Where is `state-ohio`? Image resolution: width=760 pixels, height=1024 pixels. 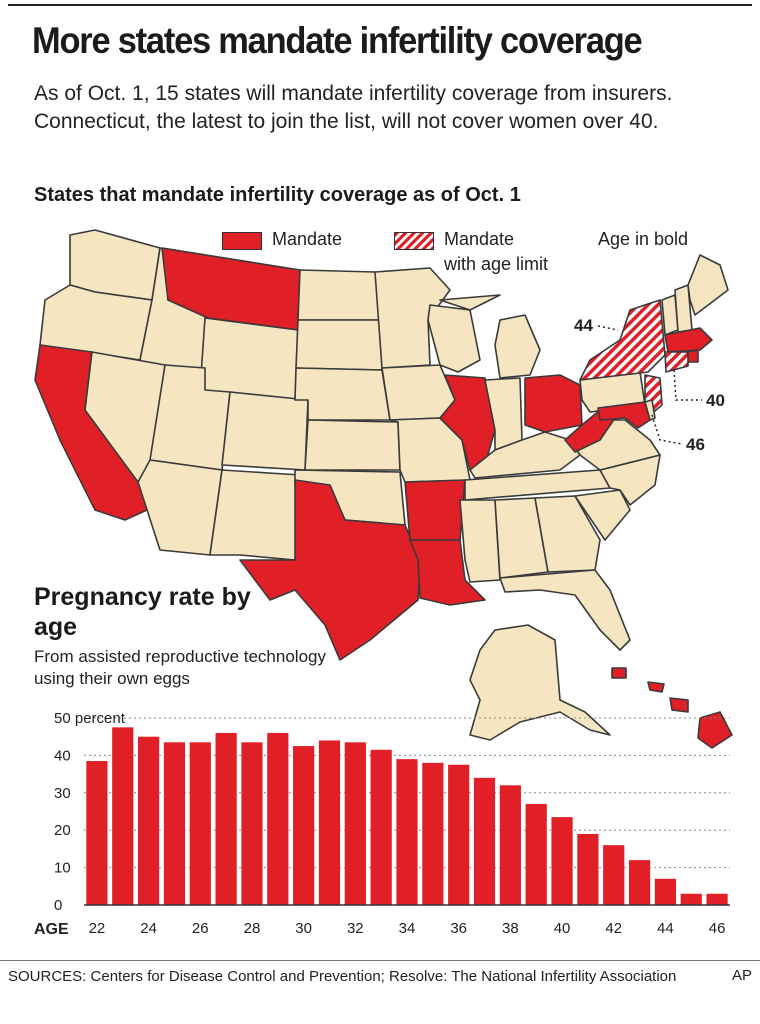 state-ohio is located at coordinates (553, 403).